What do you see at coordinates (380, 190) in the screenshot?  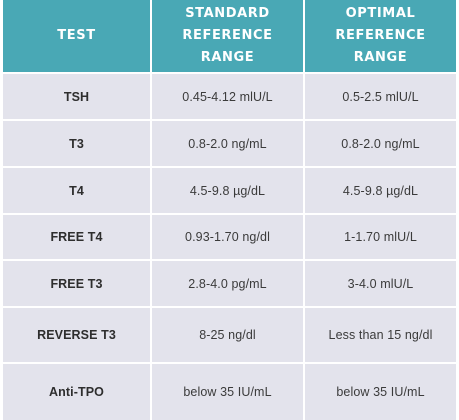 I see `row-optimal-range: 4.5-9.8 µg/dL` at bounding box center [380, 190].